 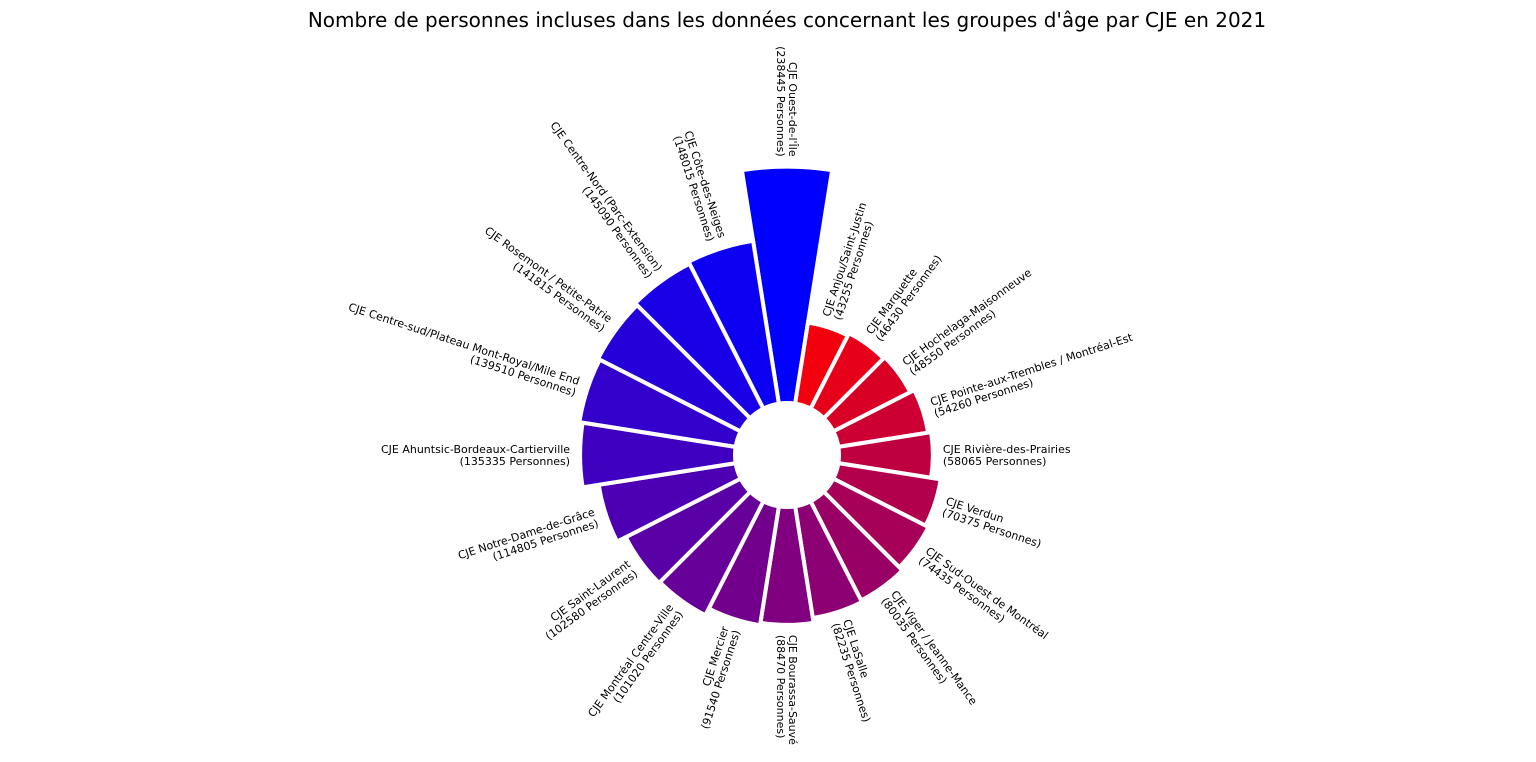 I want to click on category-label: CJE Montréal Centre-Ville, so click(x=630, y=660).